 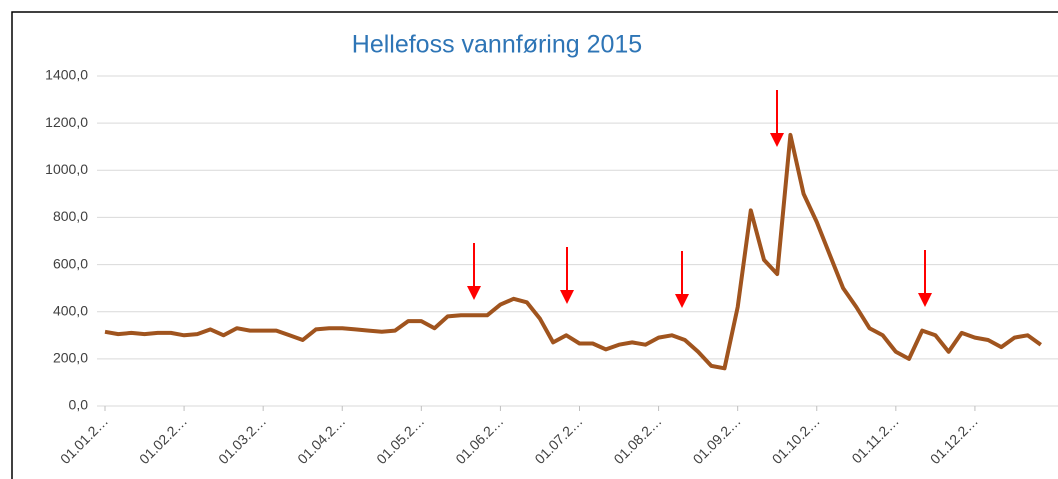 I want to click on y-tick-label: 400,0, so click(x=70, y=310).